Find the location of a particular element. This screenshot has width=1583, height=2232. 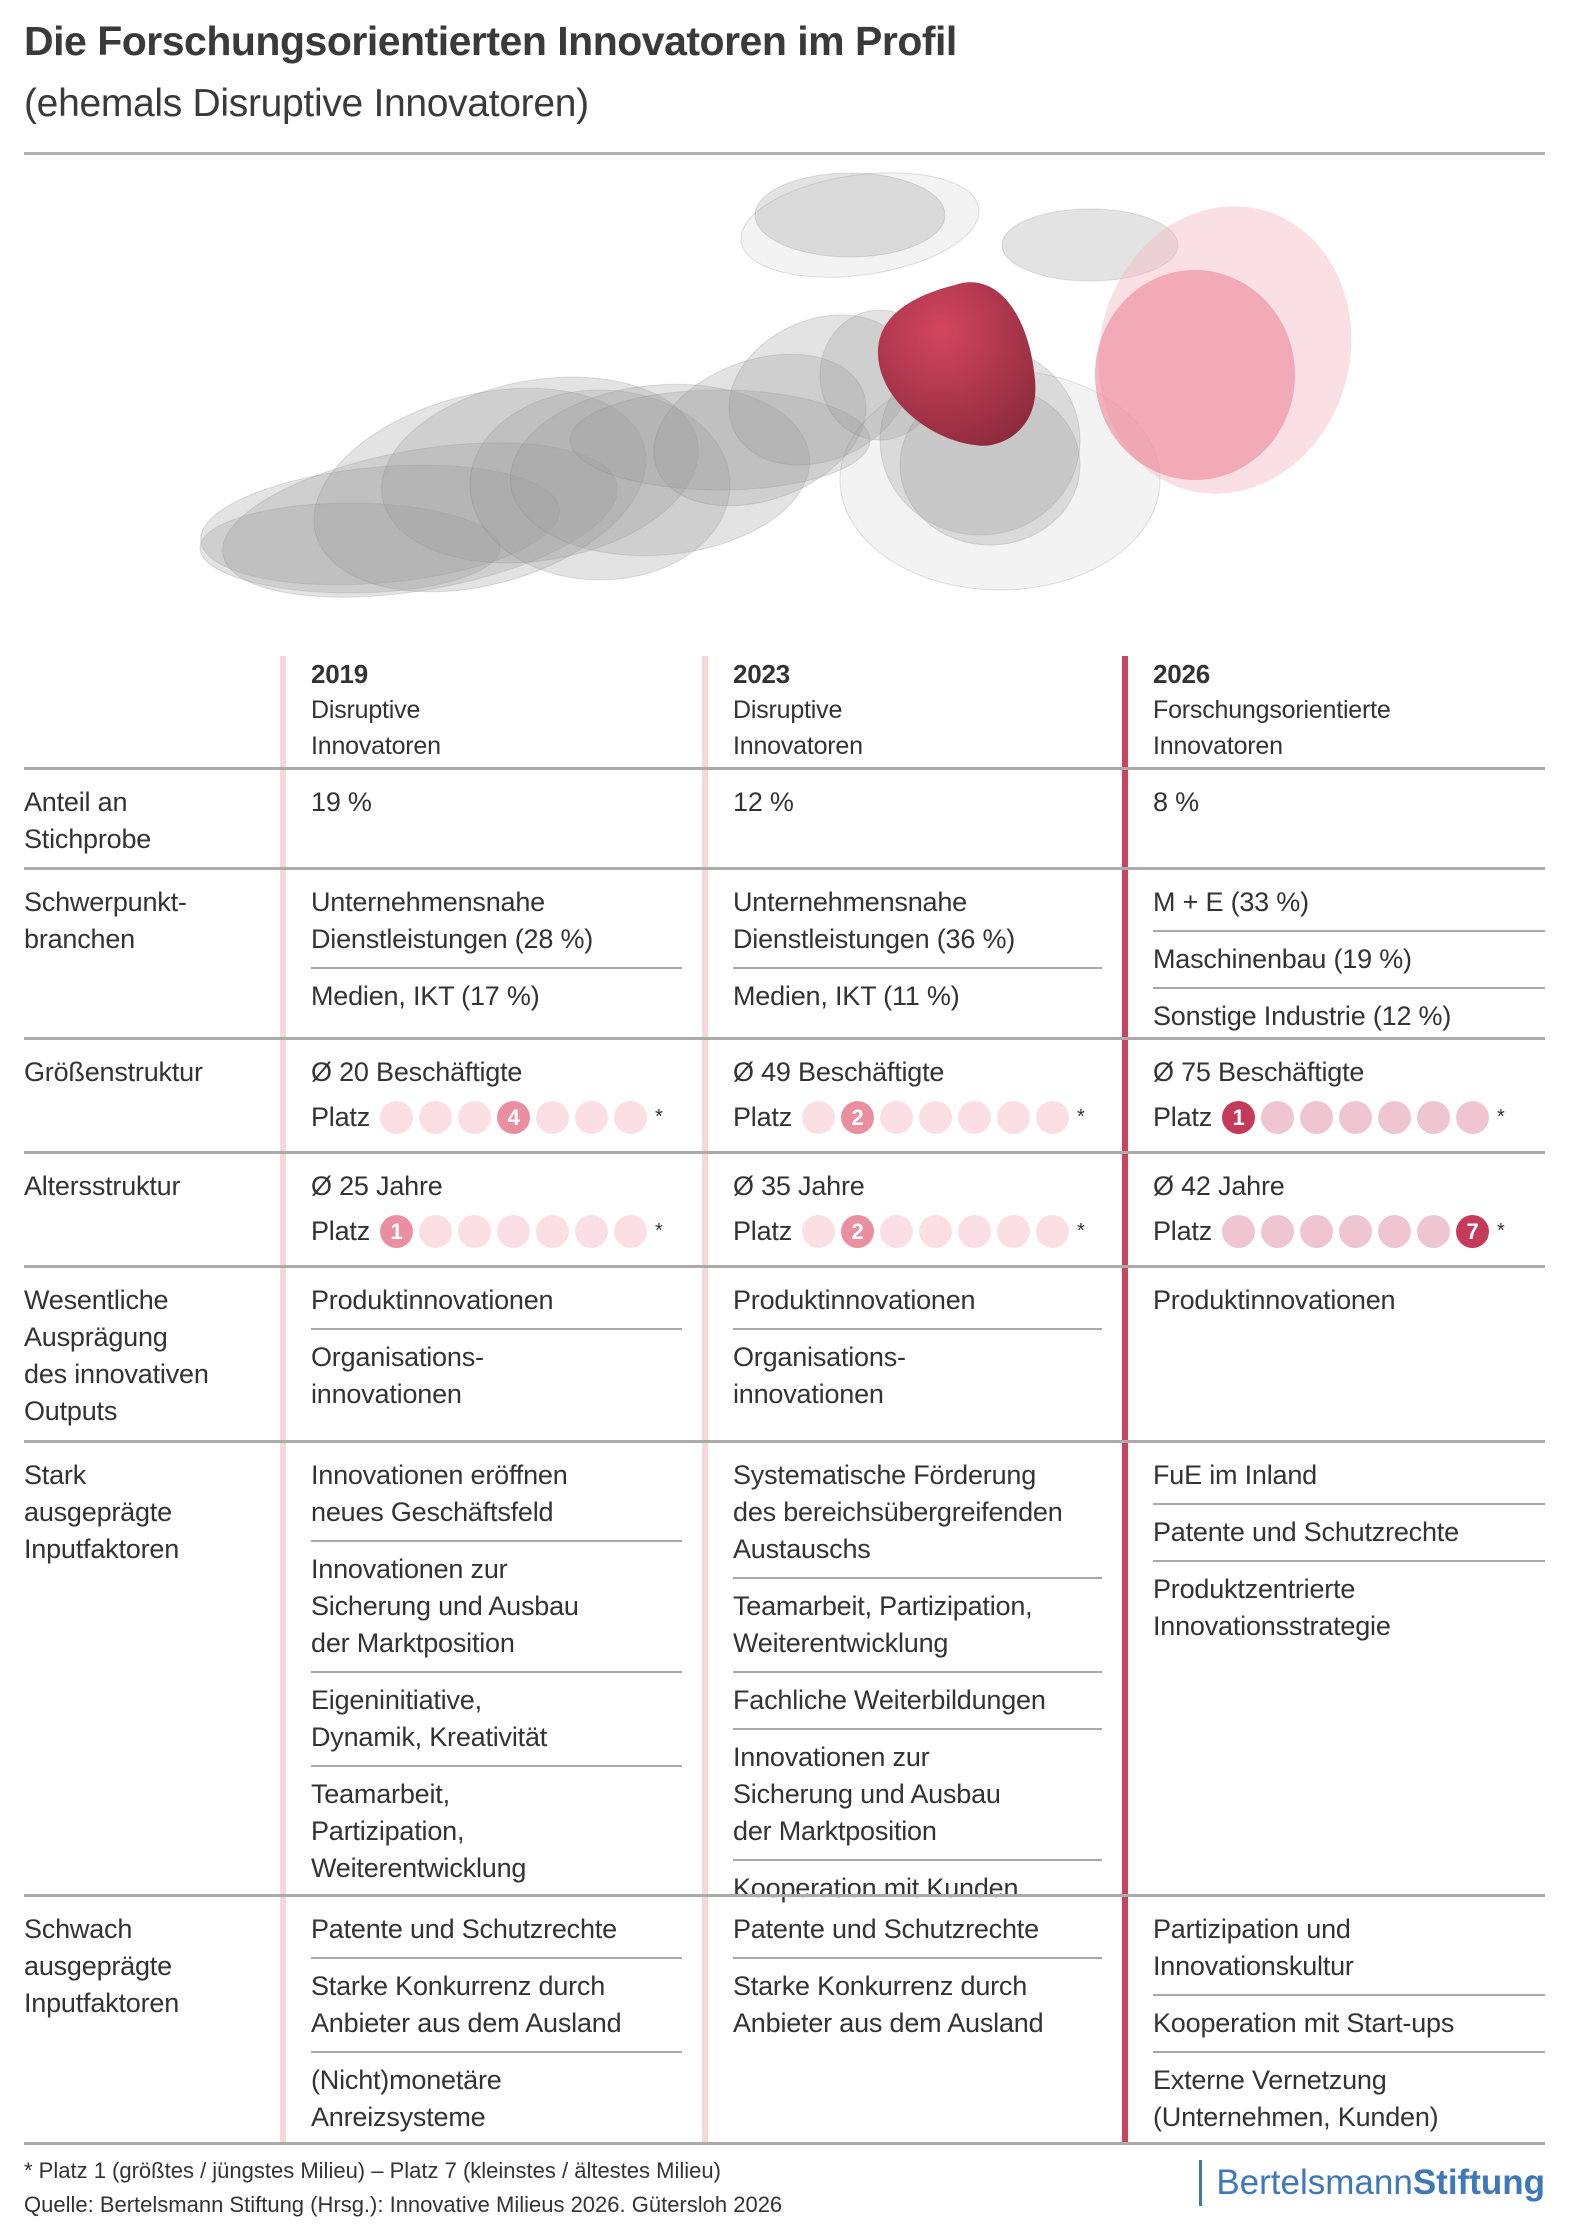

cell-item: Maschinenbau (19 %) is located at coordinates (1349, 958).